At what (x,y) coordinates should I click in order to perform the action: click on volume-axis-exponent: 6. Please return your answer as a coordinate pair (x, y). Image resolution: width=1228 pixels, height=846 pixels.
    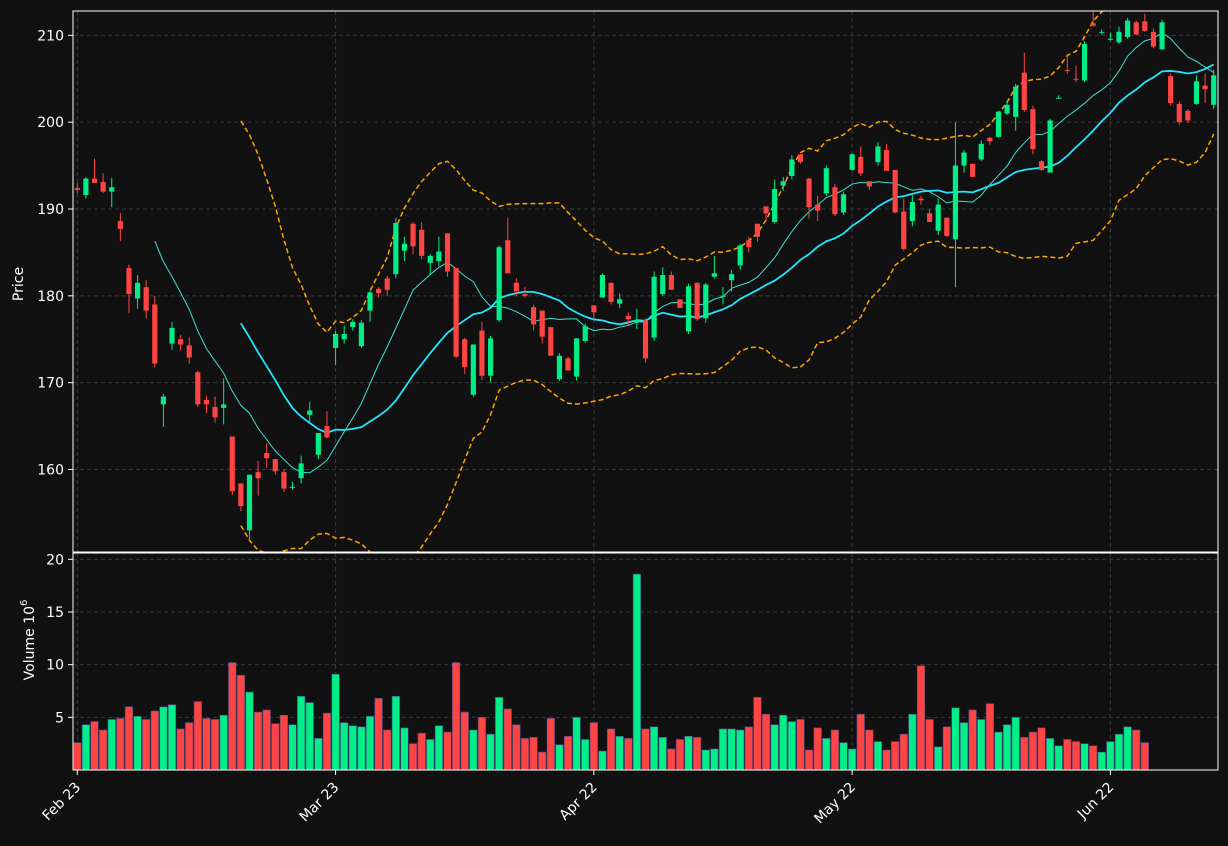
    Looking at the image, I should click on (24, 603).